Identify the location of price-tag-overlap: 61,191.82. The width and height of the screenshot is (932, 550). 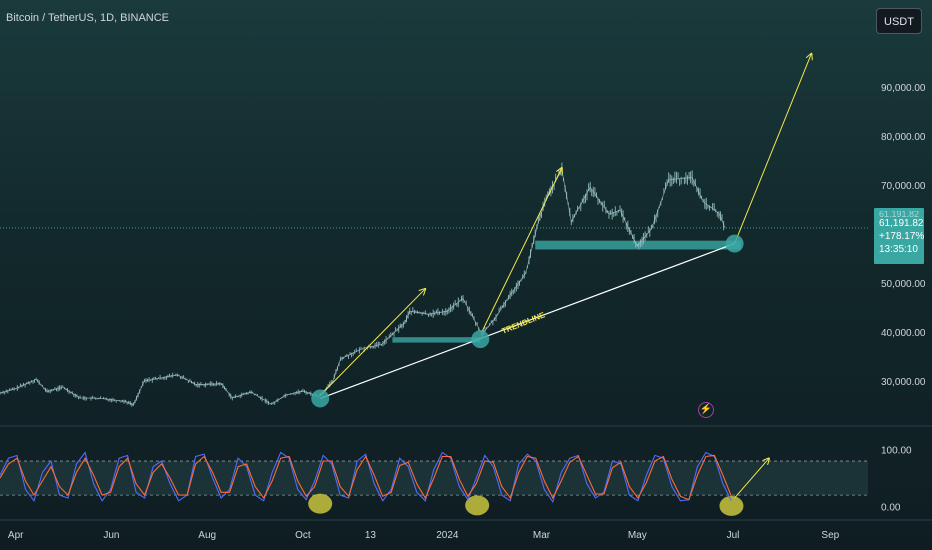
(899, 214).